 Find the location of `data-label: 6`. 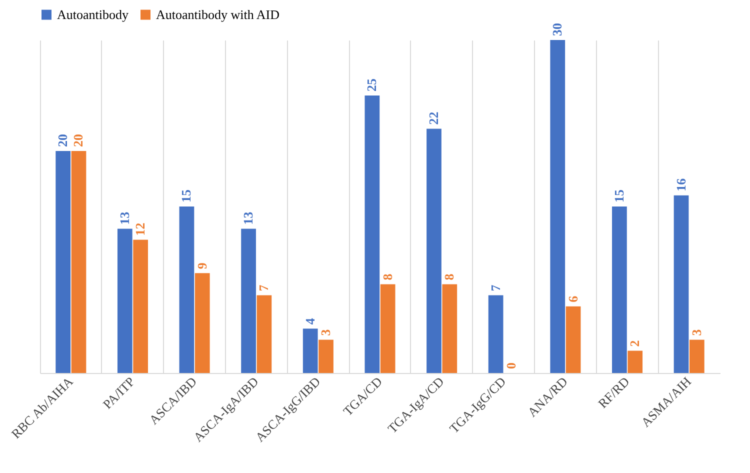

data-label: 6 is located at coordinates (572, 298).